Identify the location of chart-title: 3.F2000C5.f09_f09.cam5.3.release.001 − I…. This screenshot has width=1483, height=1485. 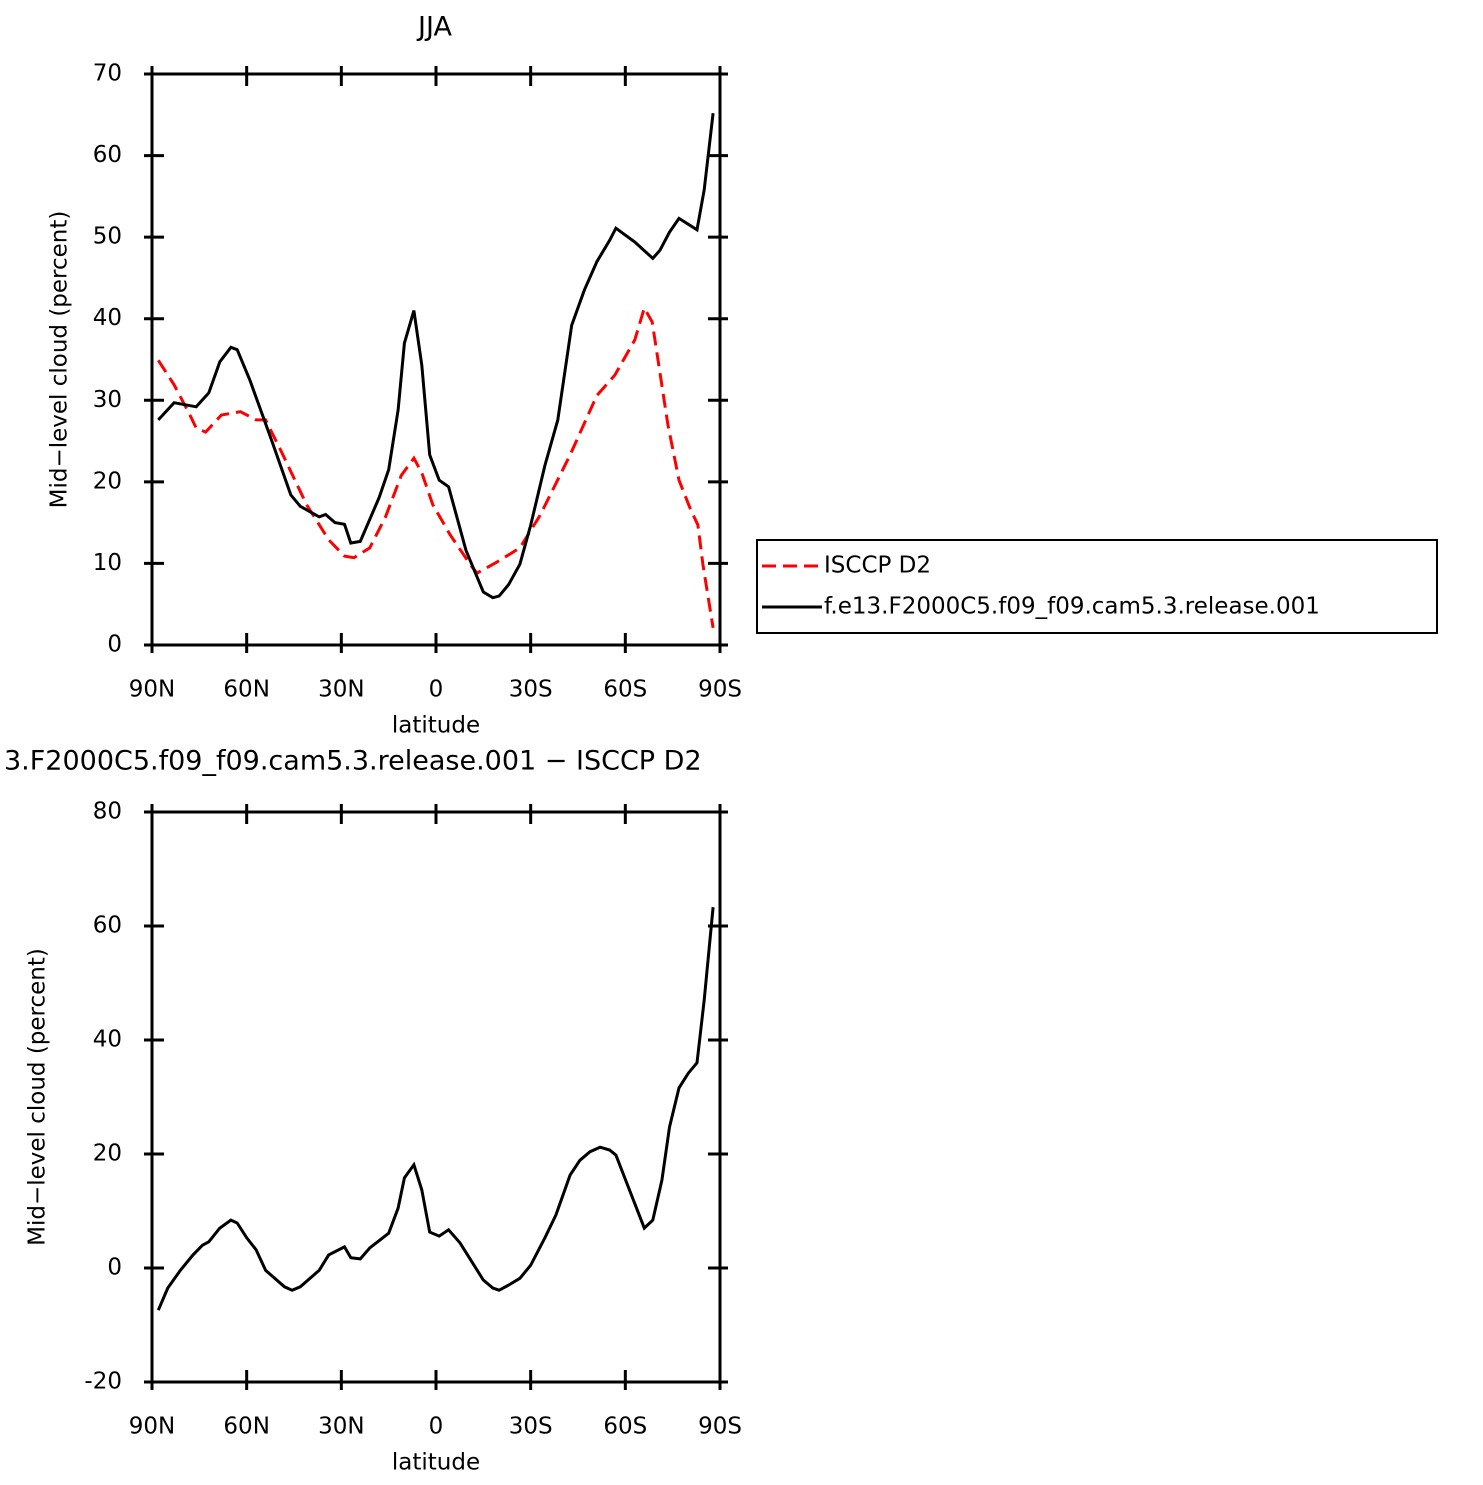
(353, 761).